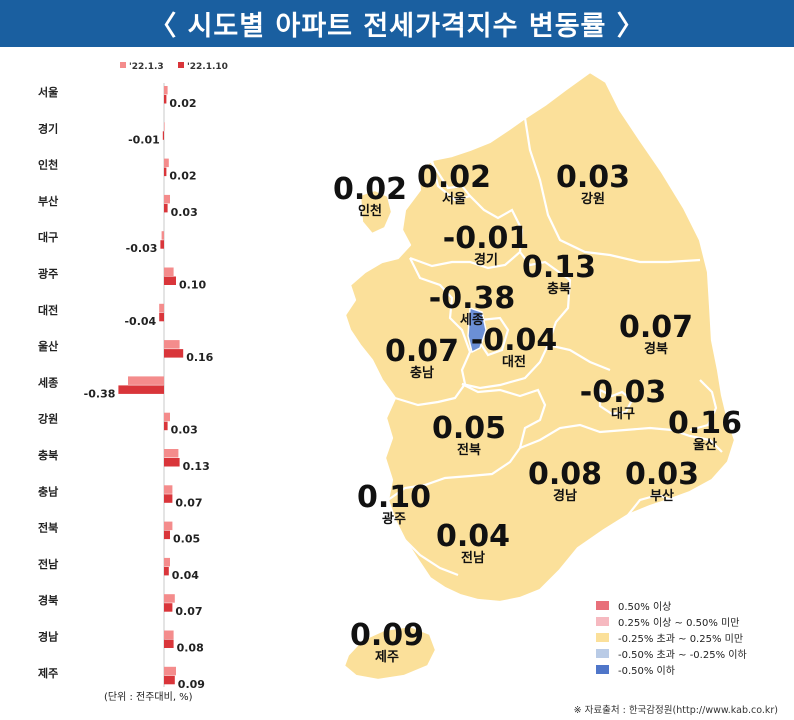 This screenshot has height=720, width=794. I want to click on map-region-name: 경남, so click(565, 496).